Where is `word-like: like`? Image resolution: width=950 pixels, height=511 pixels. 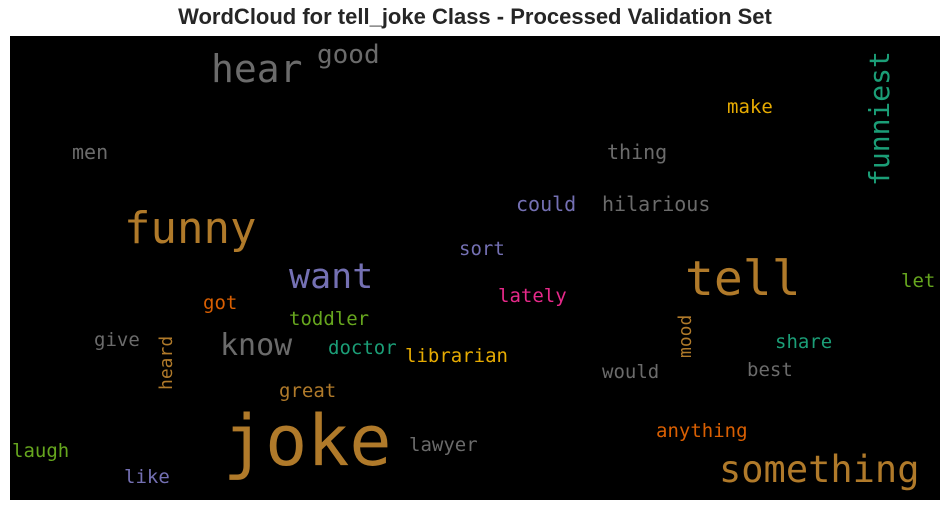 word-like: like is located at coordinates (147, 477).